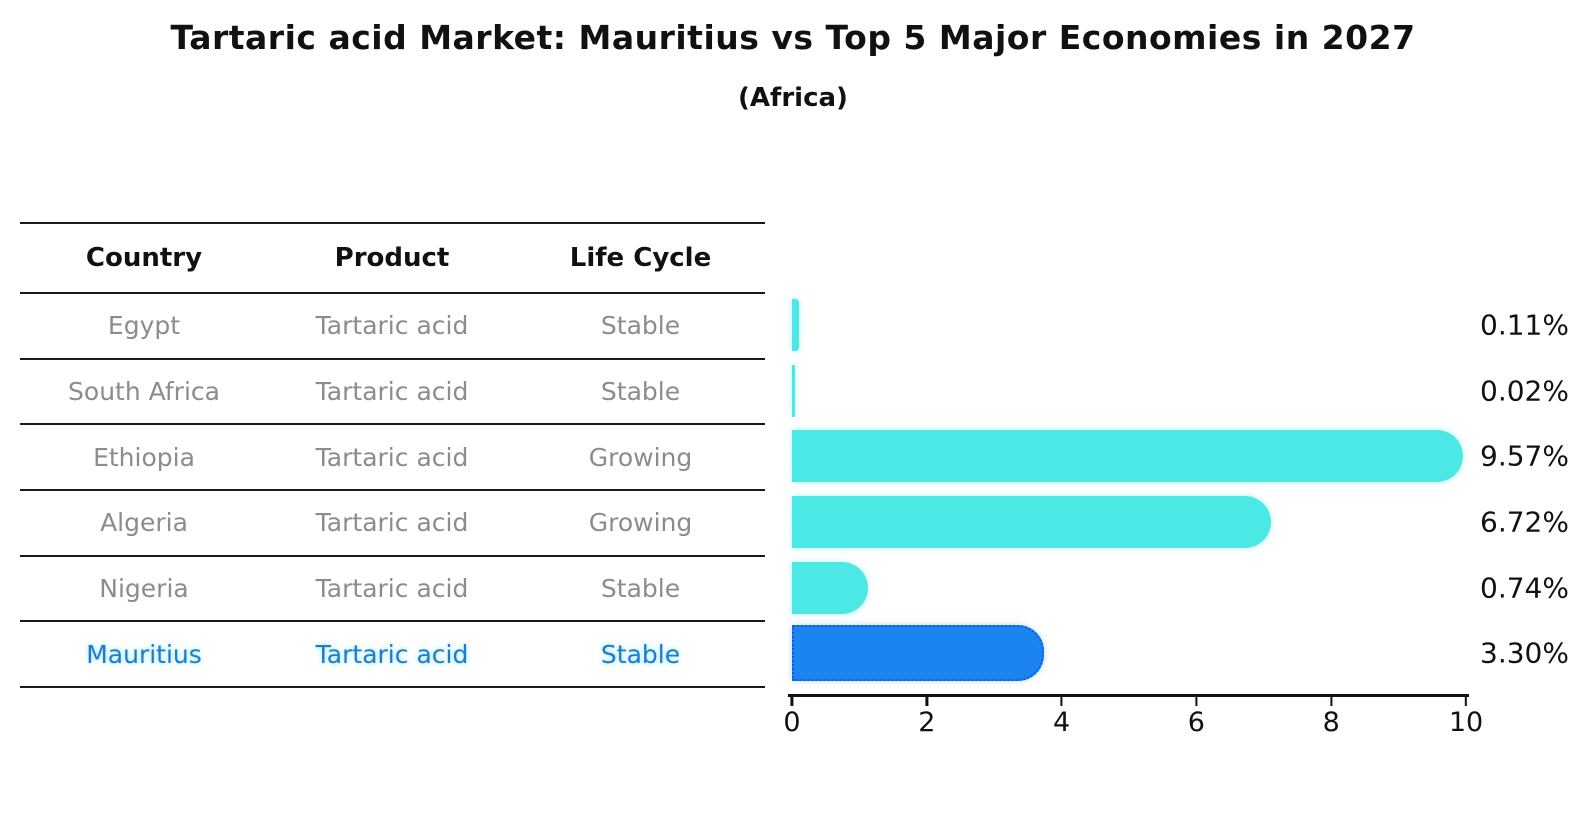 Image resolution: width=1586 pixels, height=823 pixels. I want to click on x-axis-tick: 2, so click(926, 717).